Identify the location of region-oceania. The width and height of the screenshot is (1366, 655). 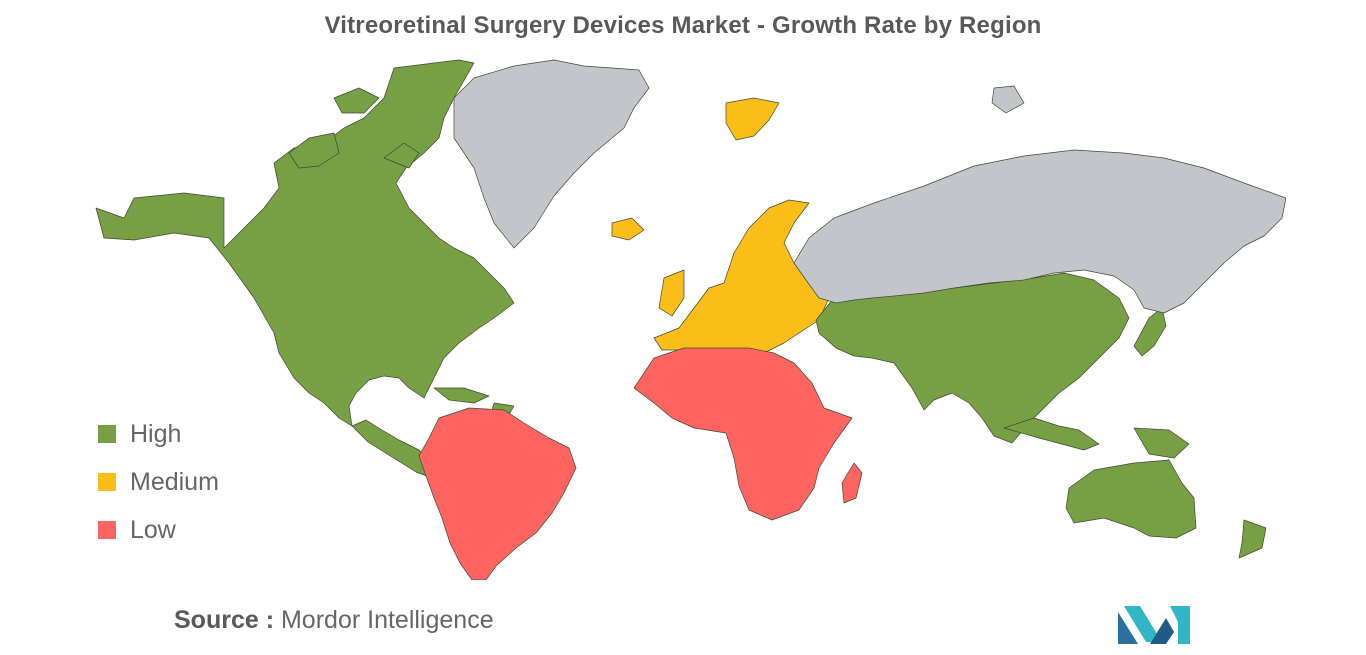
(1131, 499).